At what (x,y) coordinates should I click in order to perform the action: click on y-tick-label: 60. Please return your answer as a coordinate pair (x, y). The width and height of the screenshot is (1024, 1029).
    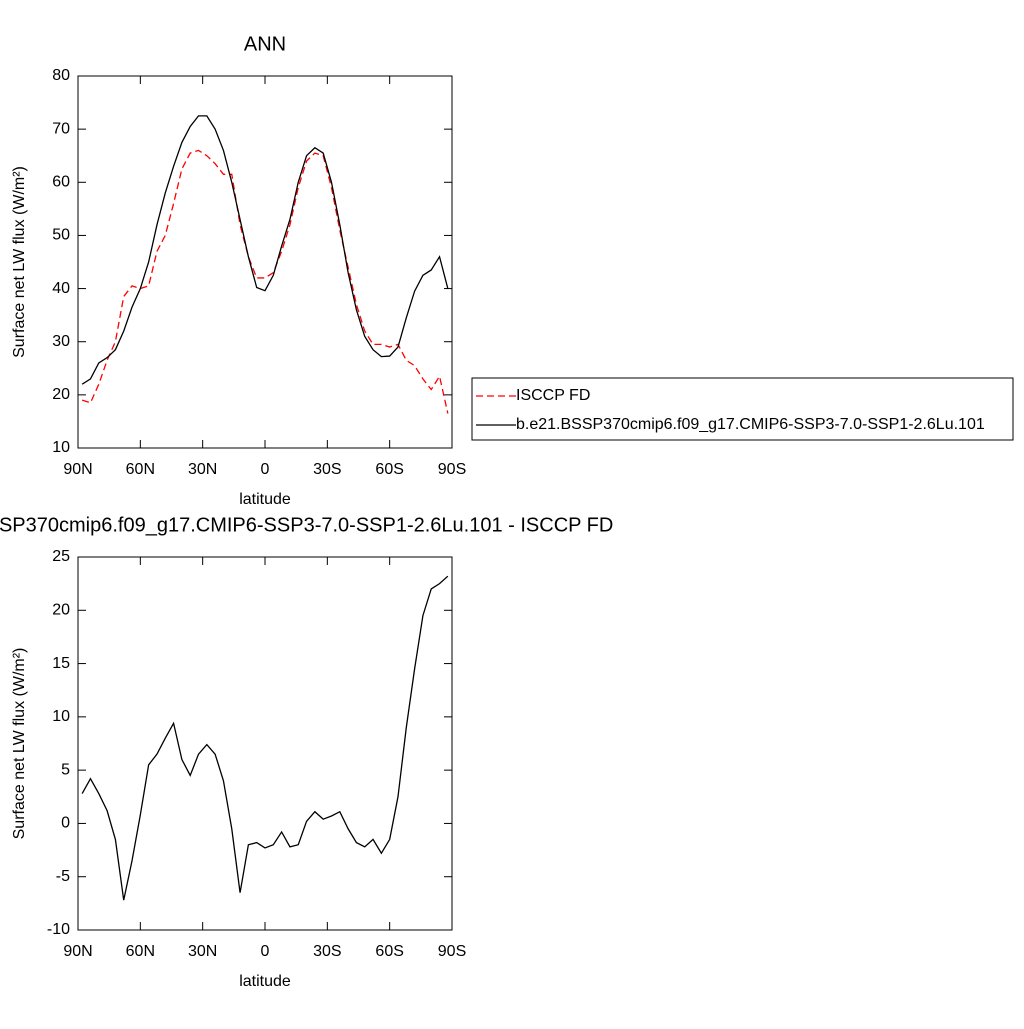
    Looking at the image, I should click on (61, 182).